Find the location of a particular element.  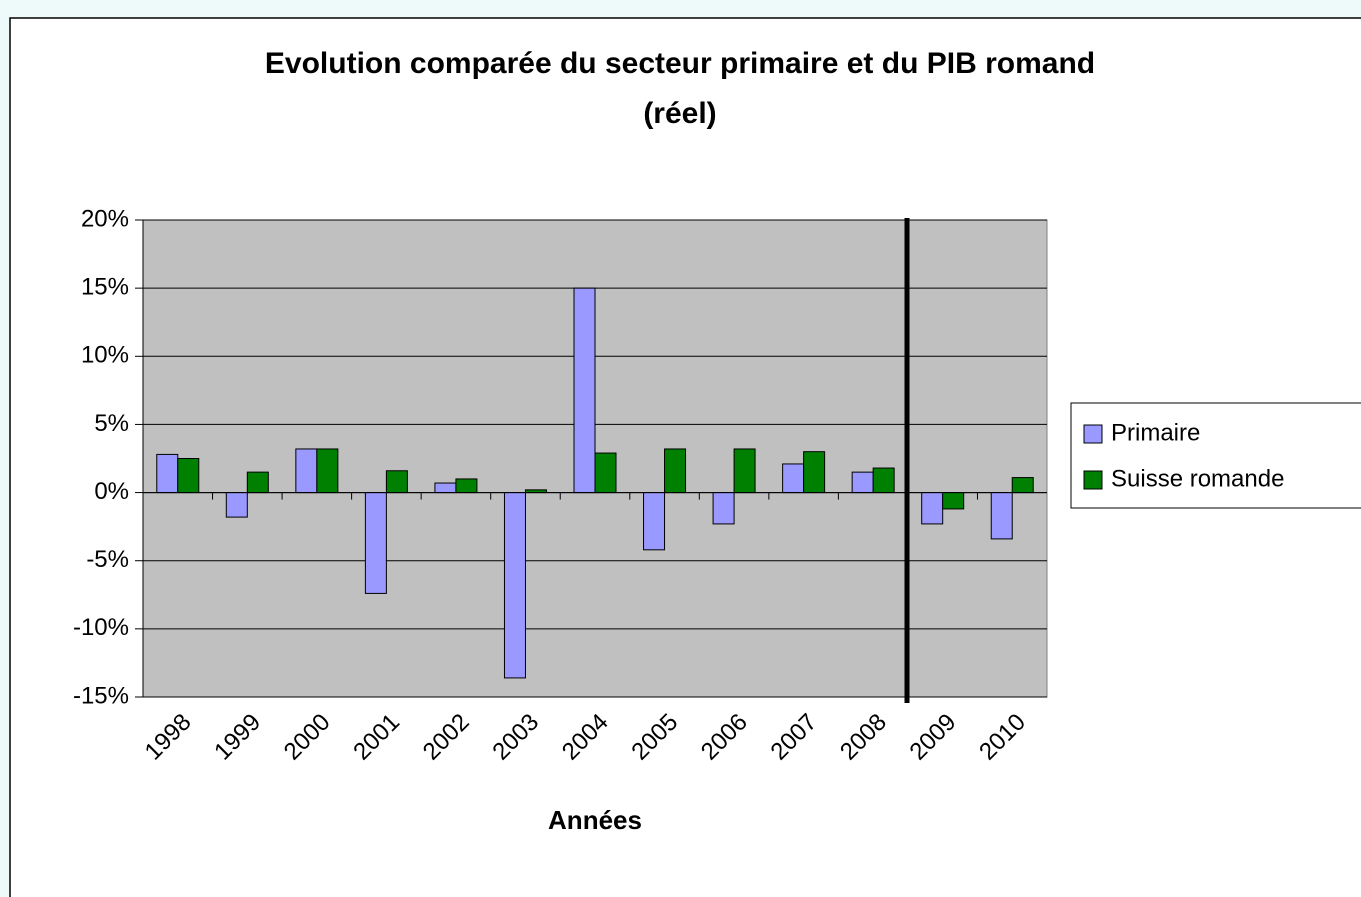

y-tick-label: -5% is located at coordinates (107, 559).